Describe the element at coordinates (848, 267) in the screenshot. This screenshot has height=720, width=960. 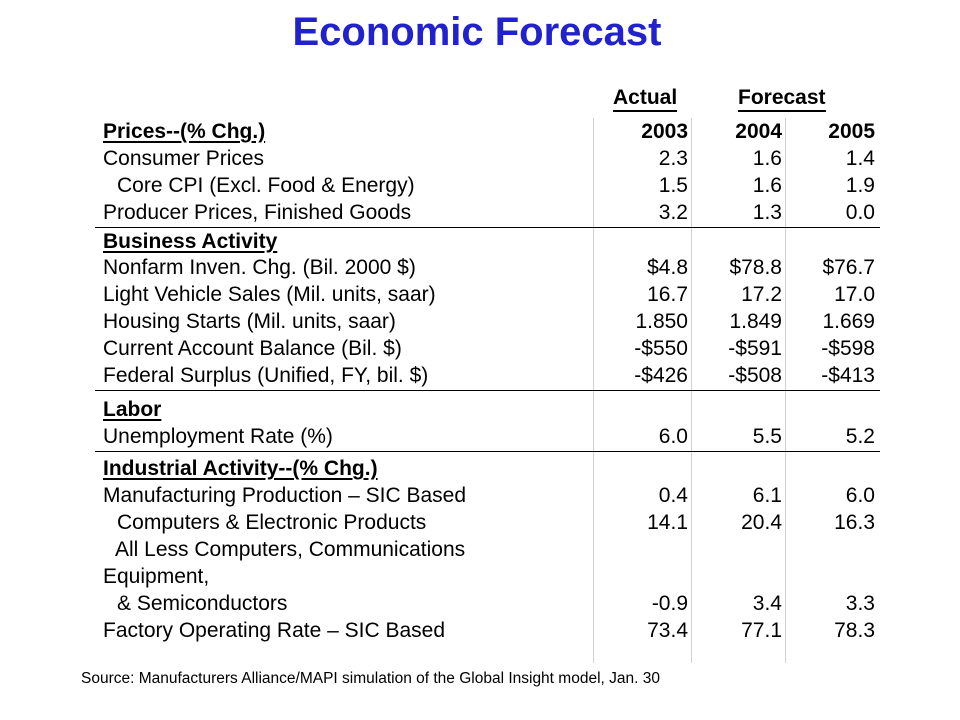
I see `cell-2005: $76.7` at that location.